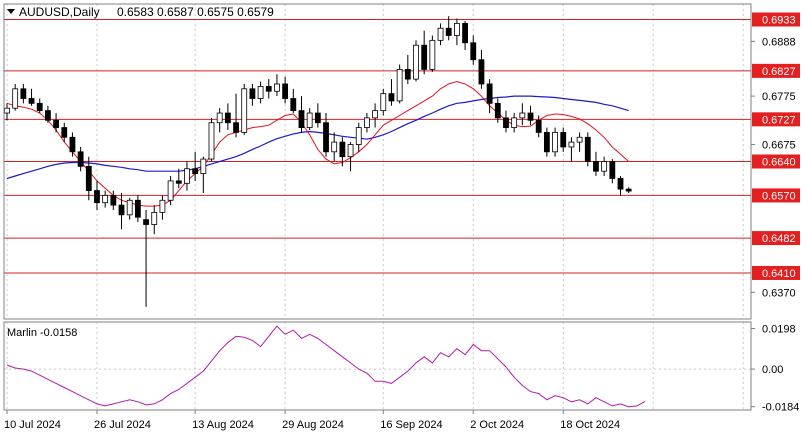 Image resolution: width=812 pixels, height=440 pixels. I want to click on osc-tick-label: -0.0184, so click(780, 408).